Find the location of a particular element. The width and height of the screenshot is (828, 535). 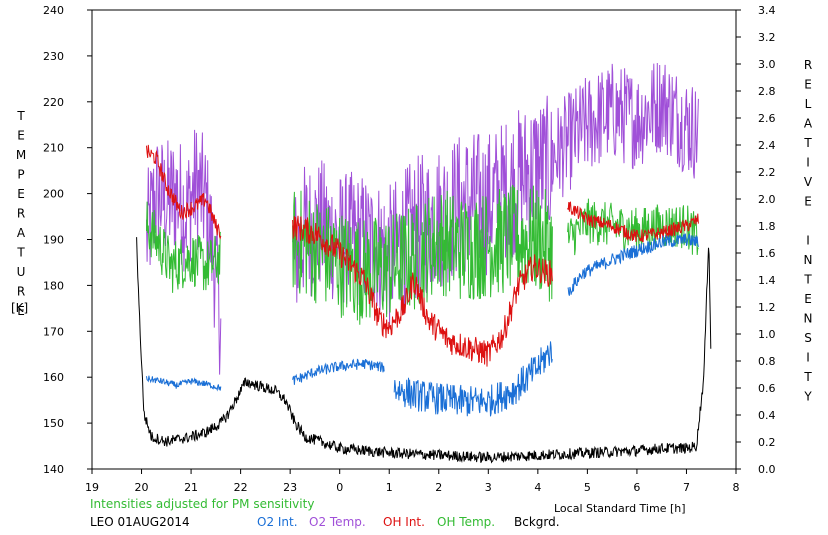

x-tick-label: 21 is located at coordinates (191, 487).